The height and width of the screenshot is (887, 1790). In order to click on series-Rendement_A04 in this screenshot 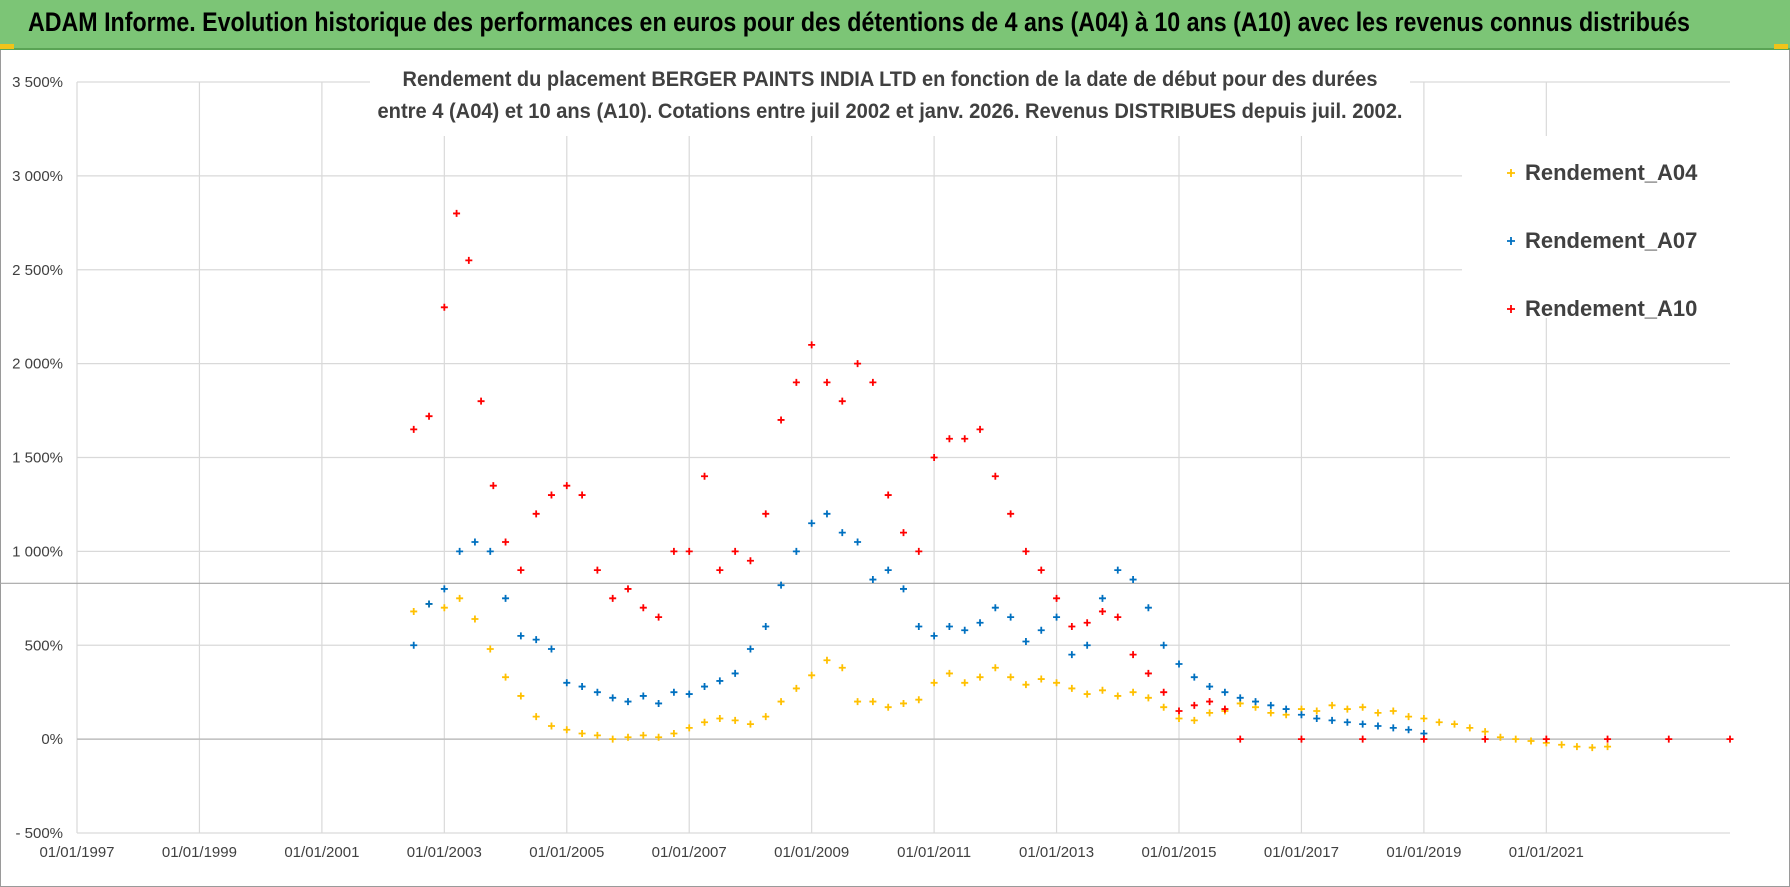, I will do `click(1011, 673)`.